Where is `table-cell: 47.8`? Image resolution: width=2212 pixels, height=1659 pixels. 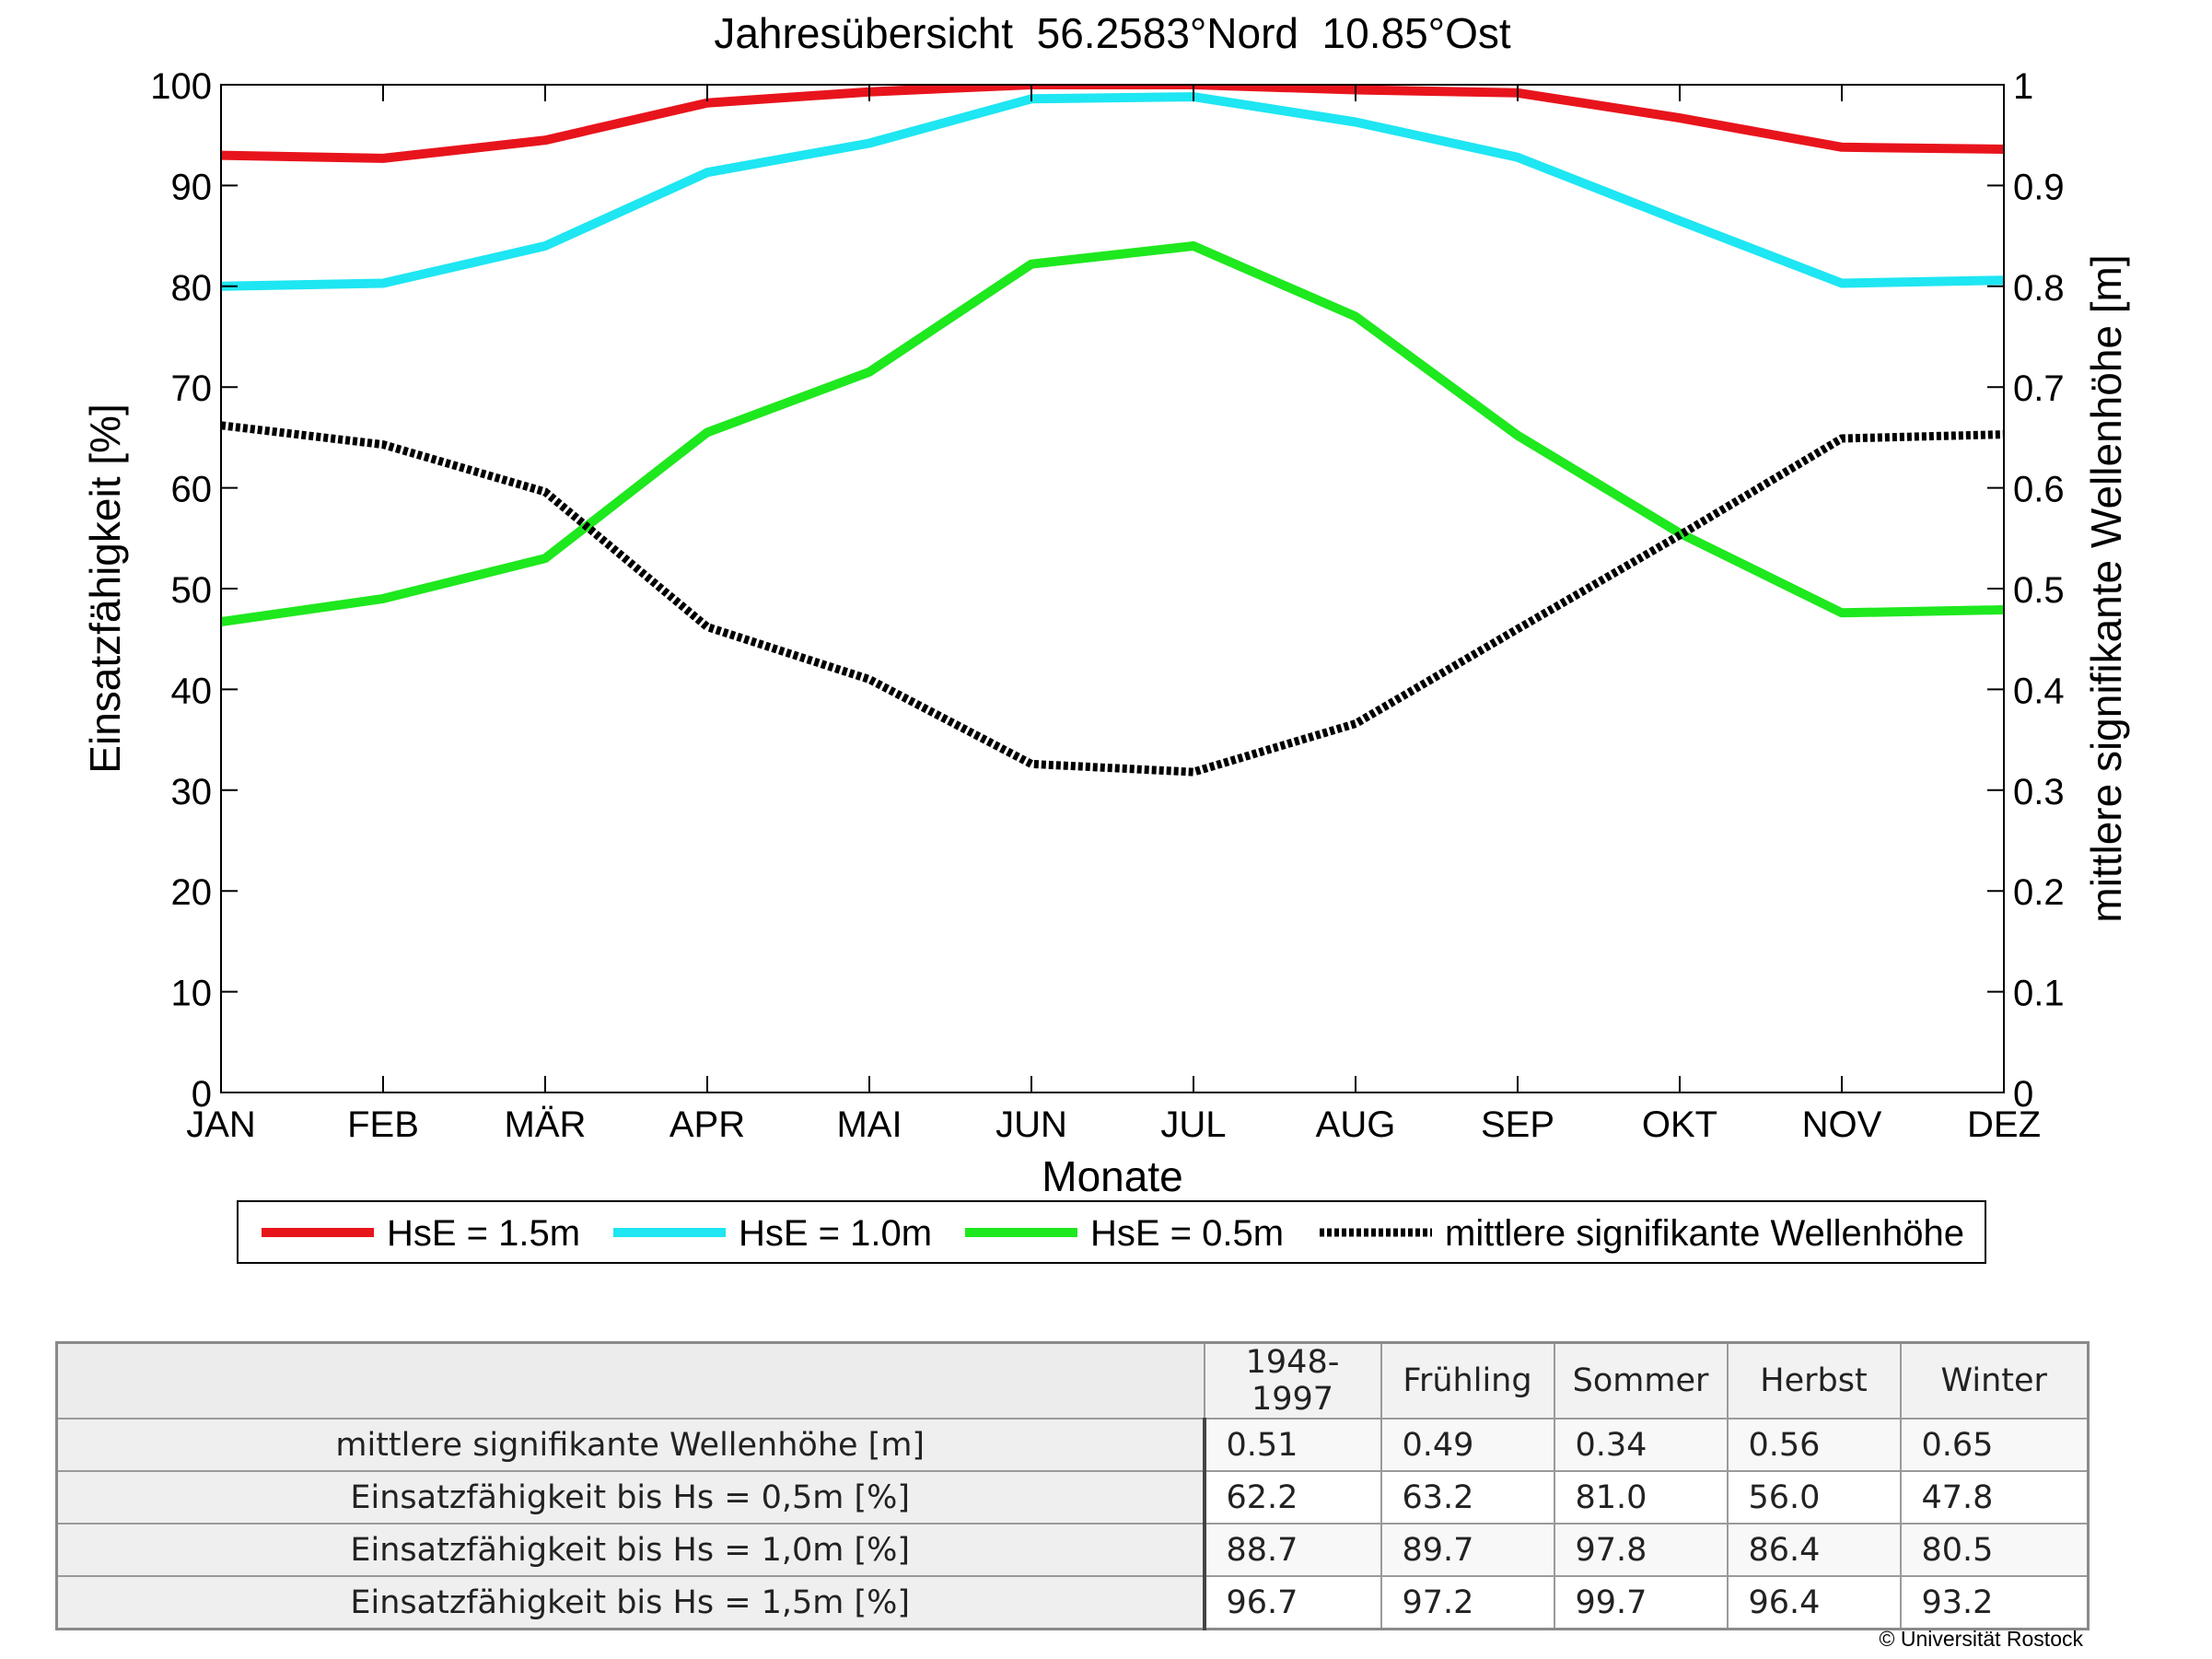 table-cell: 47.8 is located at coordinates (1995, 1497).